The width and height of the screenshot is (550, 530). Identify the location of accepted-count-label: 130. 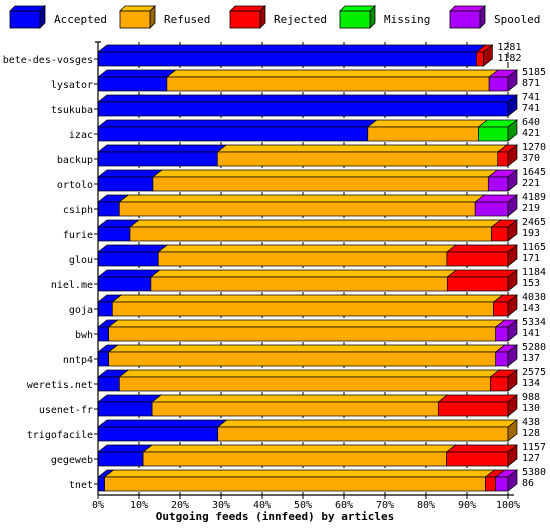
(531, 408).